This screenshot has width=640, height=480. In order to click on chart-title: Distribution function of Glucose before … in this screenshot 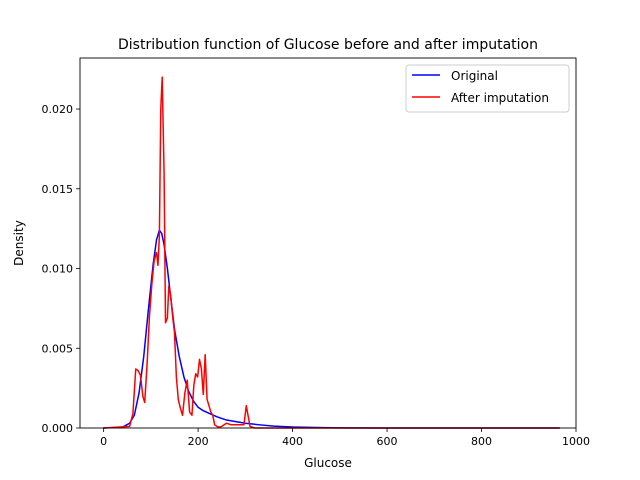, I will do `click(328, 45)`.